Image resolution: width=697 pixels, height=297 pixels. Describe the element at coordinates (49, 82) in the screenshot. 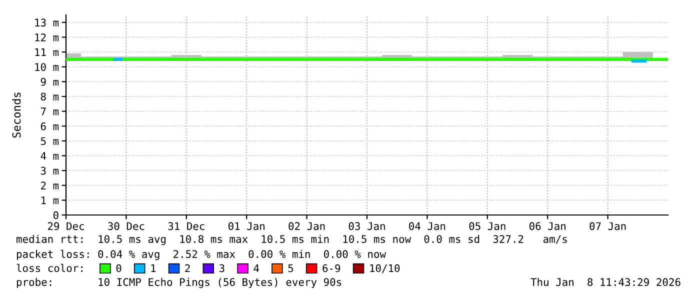

I see `y-tick-label: 9 m` at that location.